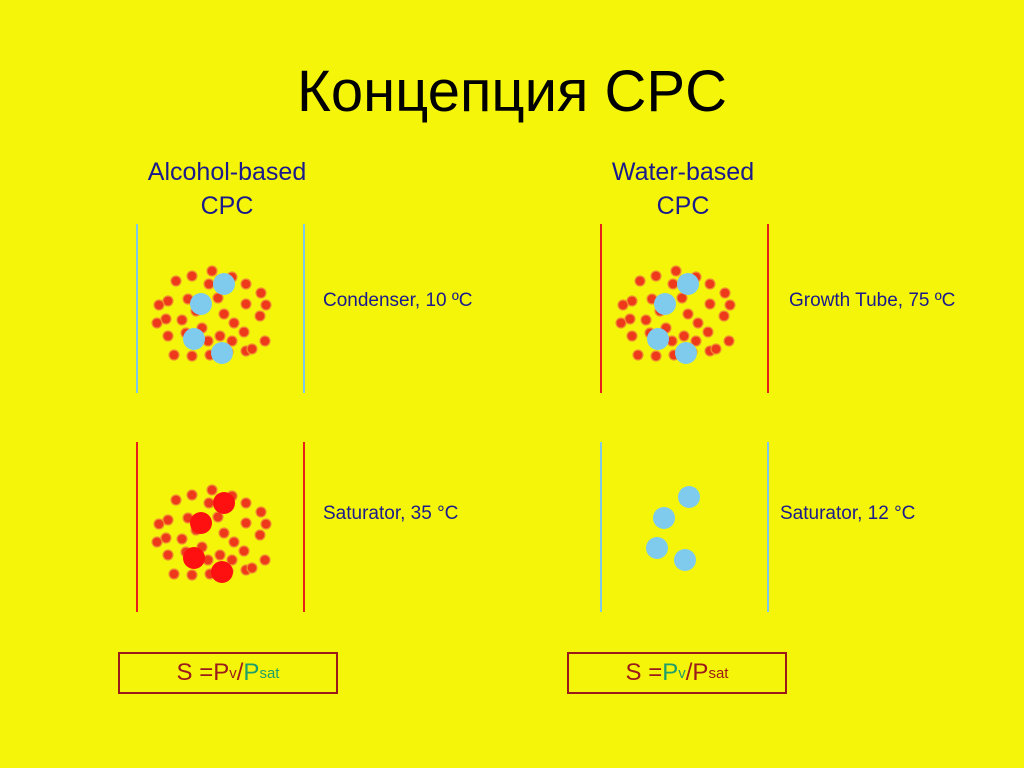  Describe the element at coordinates (670, 672) in the screenshot. I see `water-formula-pv: P` at that location.